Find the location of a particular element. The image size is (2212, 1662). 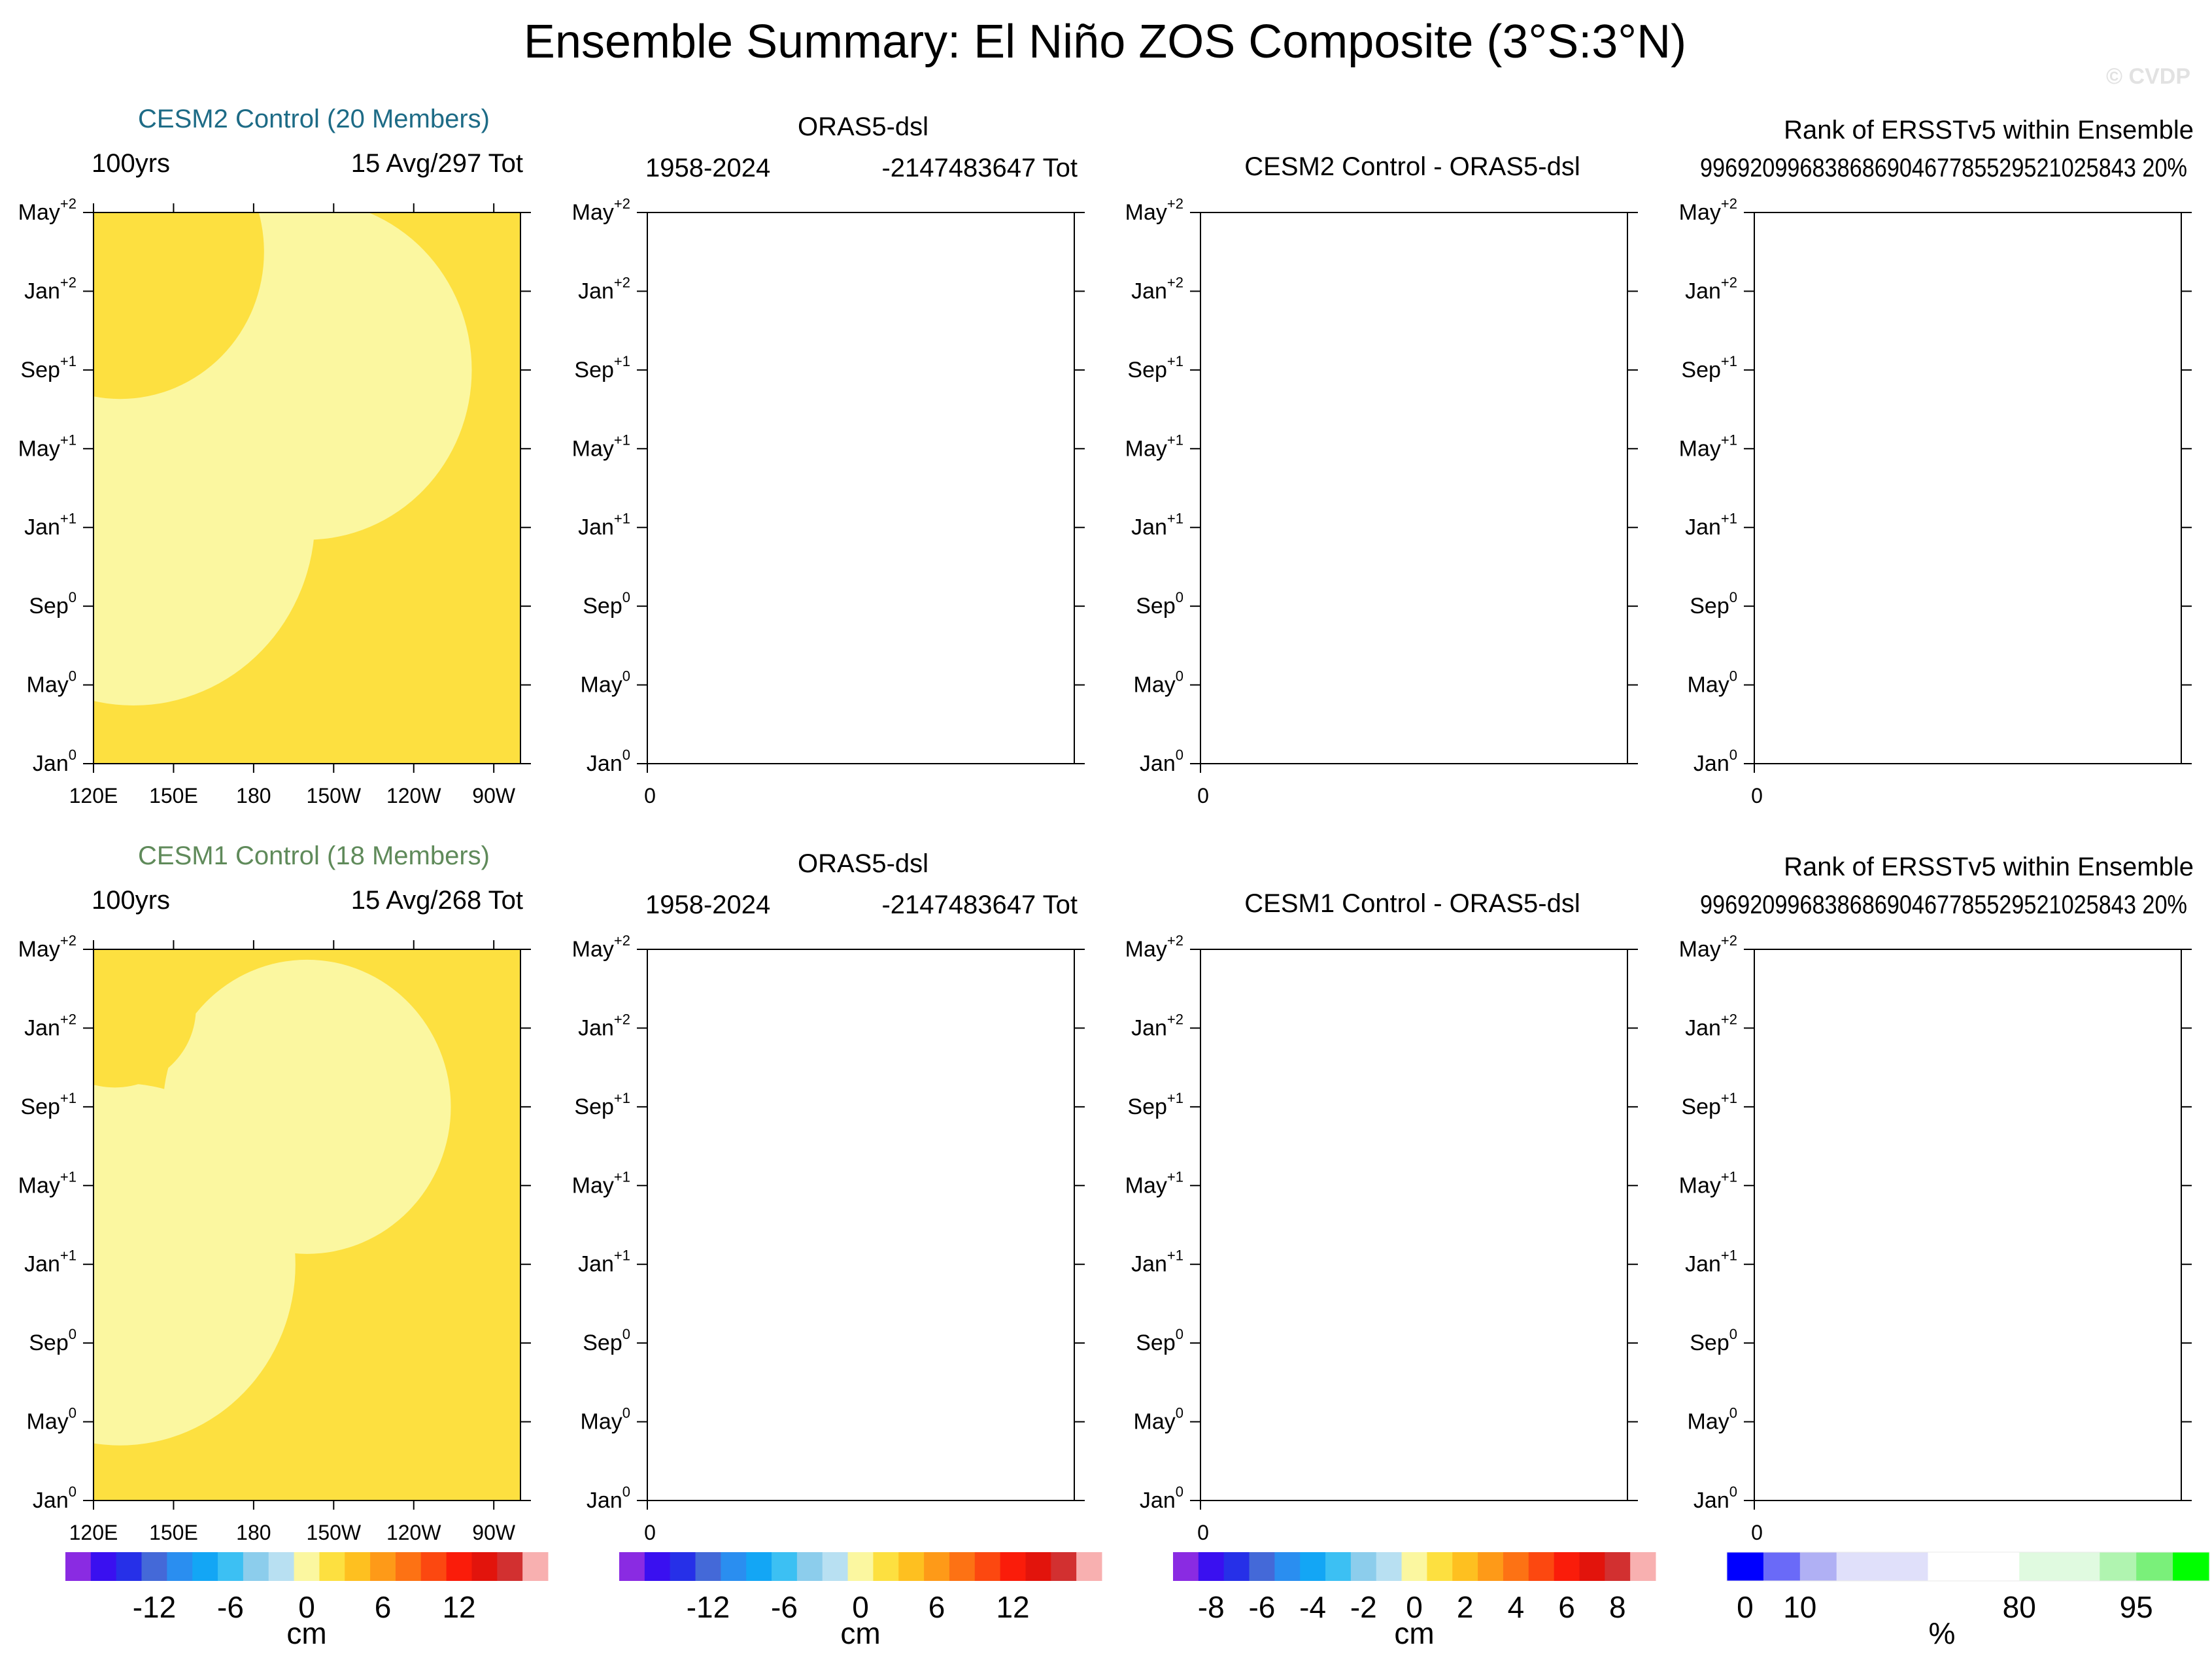

colorbar-unit: % is located at coordinates (1942, 1633).